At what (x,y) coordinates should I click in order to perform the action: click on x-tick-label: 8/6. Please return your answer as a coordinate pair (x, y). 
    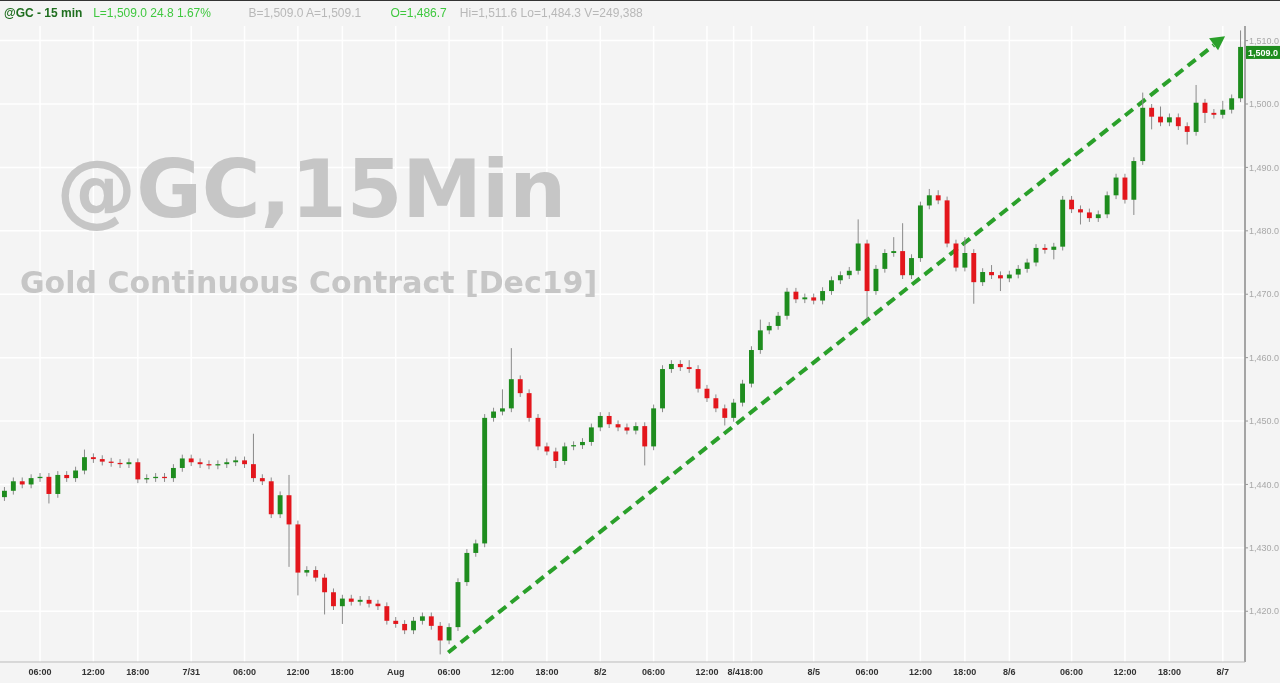
    Looking at the image, I should click on (1009, 672).